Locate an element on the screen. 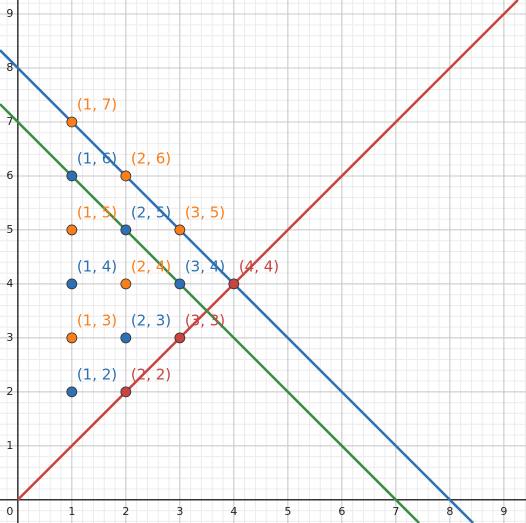 Image resolution: width=526 pixels, height=523 pixels. x-tick-label: 6 is located at coordinates (341, 511).